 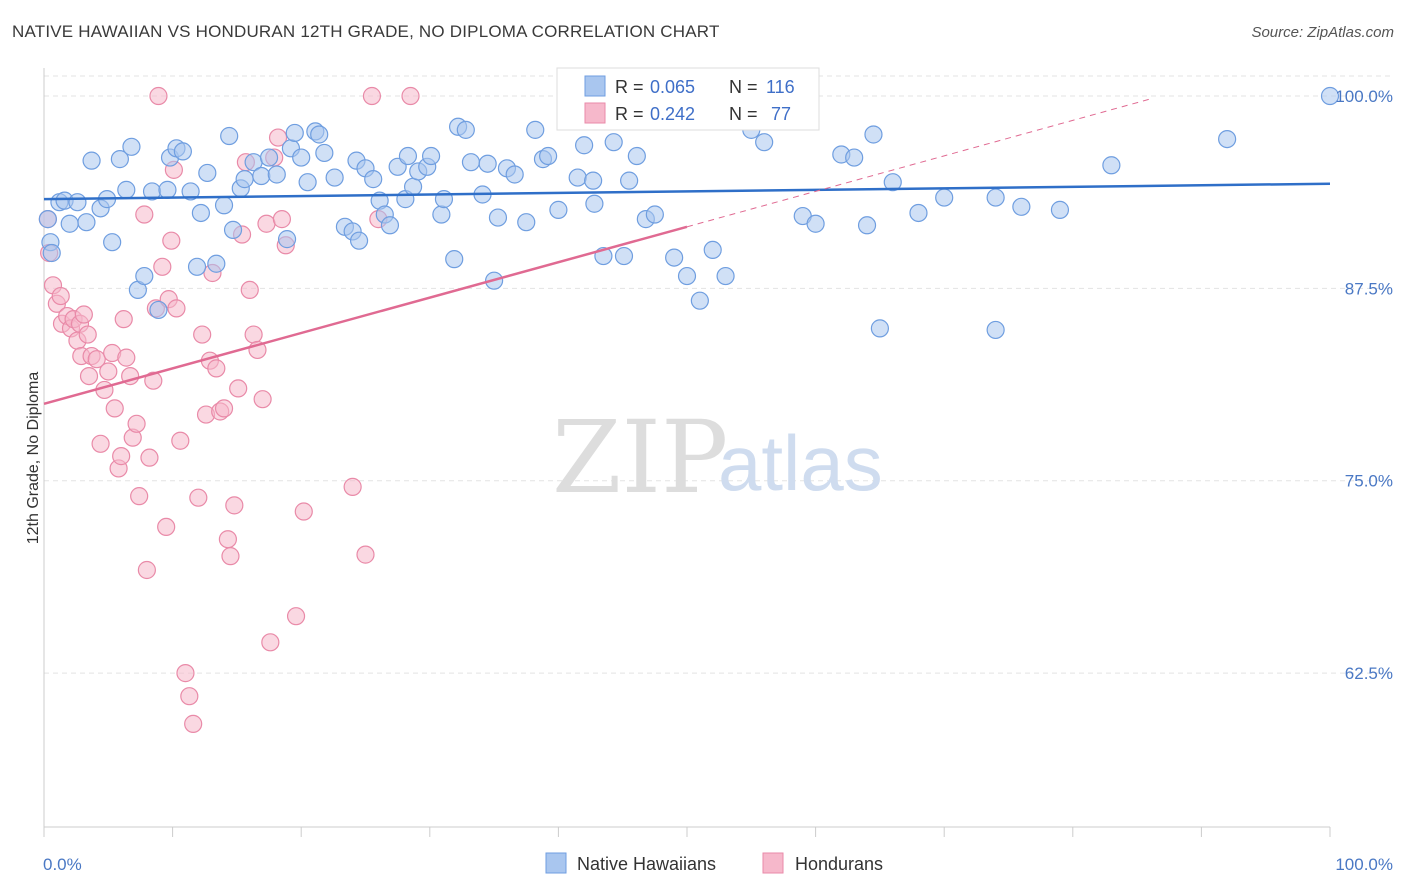 What do you see at coordinates (672, 114) in the screenshot?
I see `legend-r-value-2: 0.242` at bounding box center [672, 114].